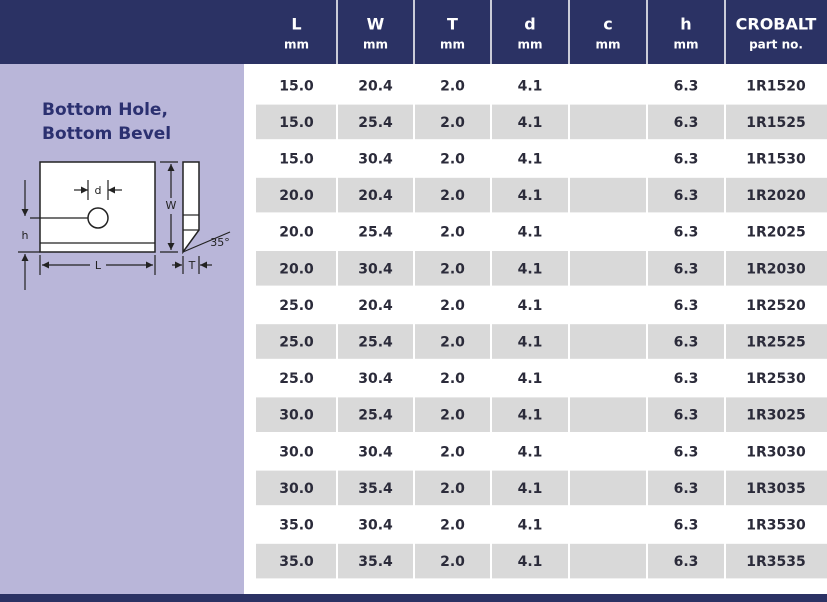 This screenshot has width=827, height=602. Describe the element at coordinates (98, 265) in the screenshot. I see `diagram-label: L` at that location.